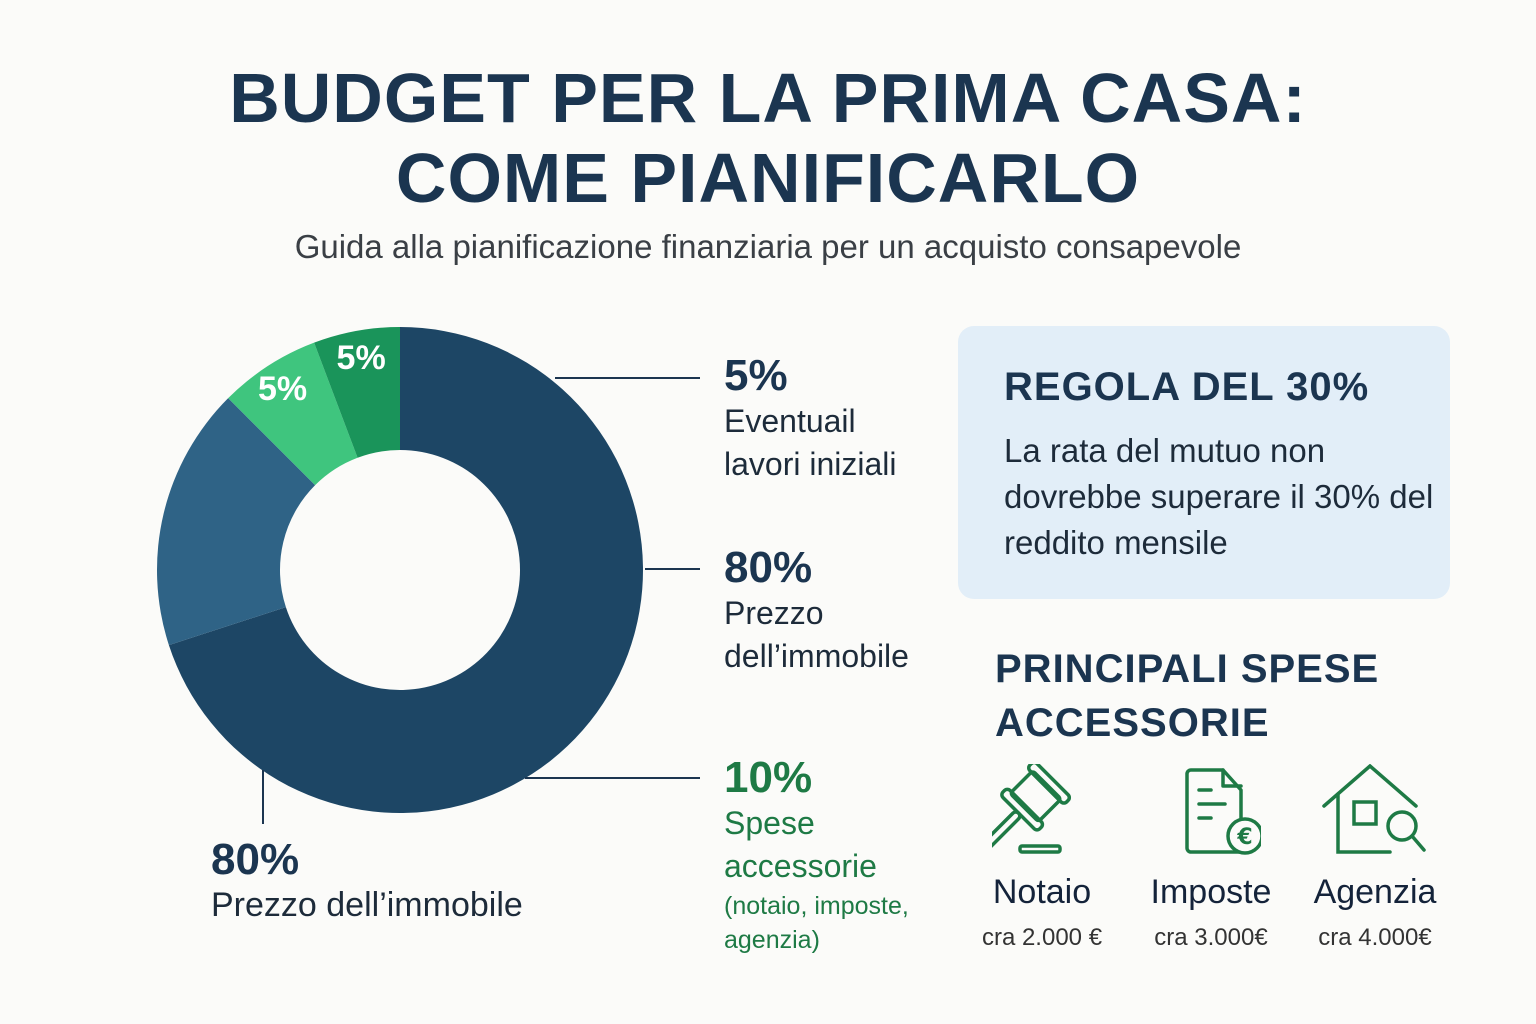  What do you see at coordinates (367, 905) in the screenshot?
I see `annotation-text: Prezzo dell’immobile` at bounding box center [367, 905].